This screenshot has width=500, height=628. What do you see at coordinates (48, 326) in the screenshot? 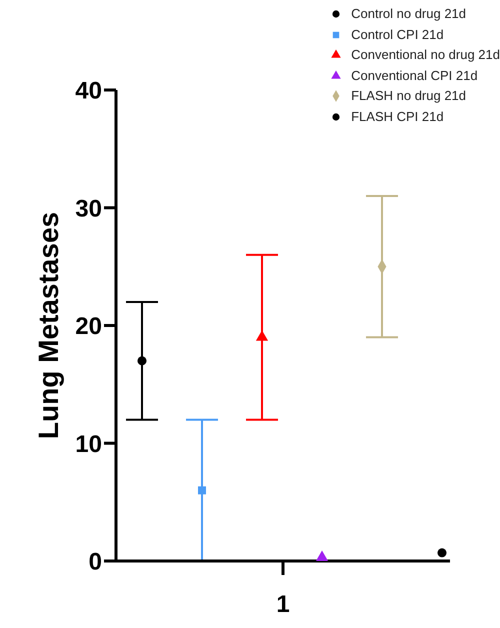
I see `y-axis-title: Lung Metastases` at bounding box center [48, 326].